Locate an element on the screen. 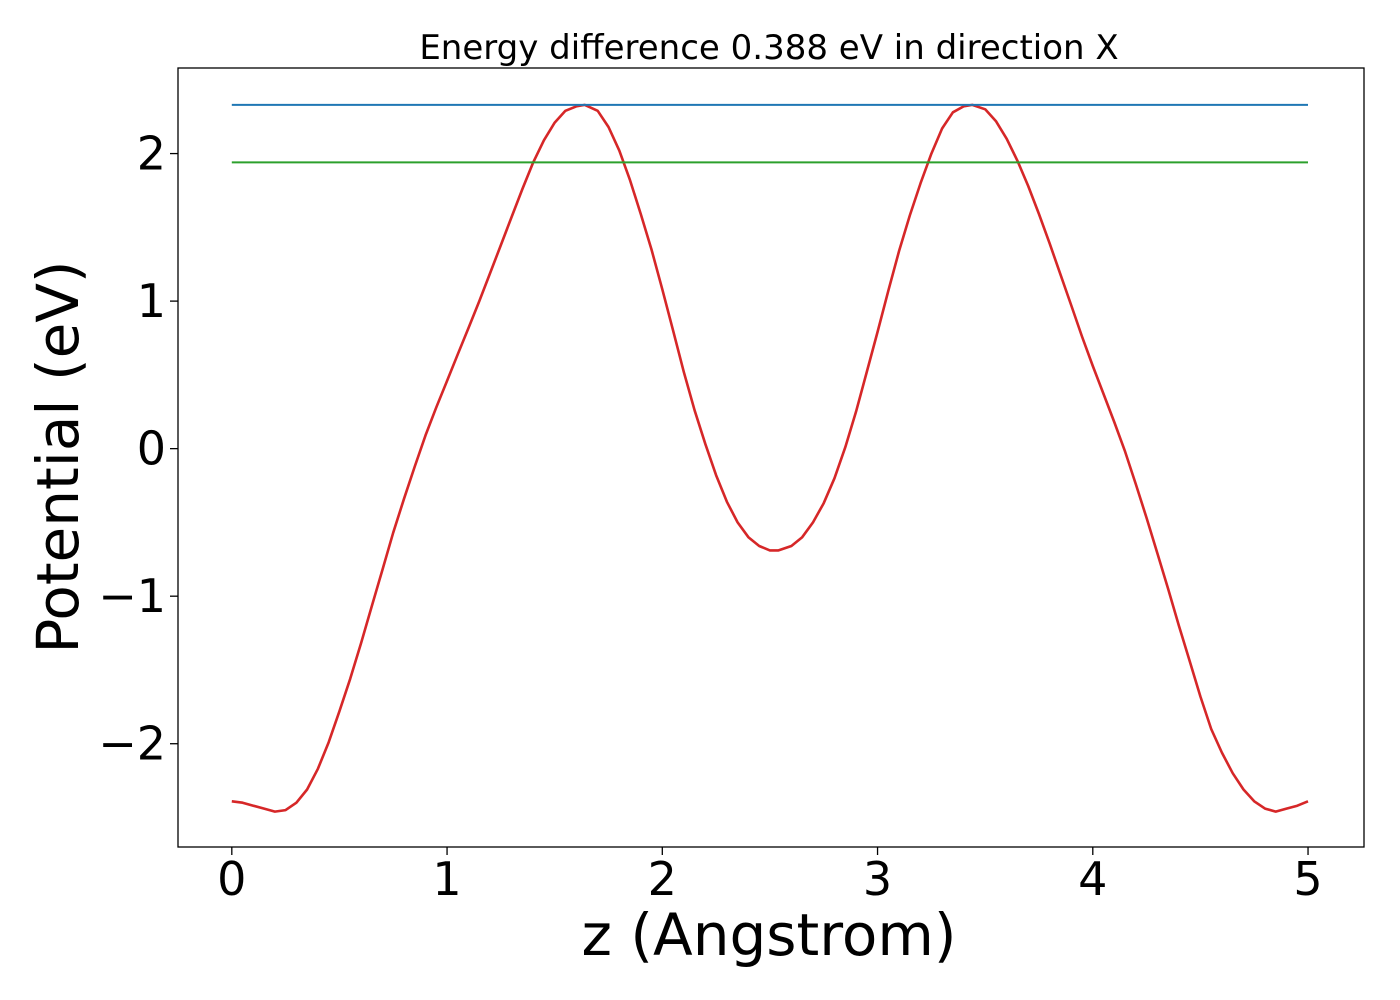  y-tick-label: −1 is located at coordinates (132, 596).